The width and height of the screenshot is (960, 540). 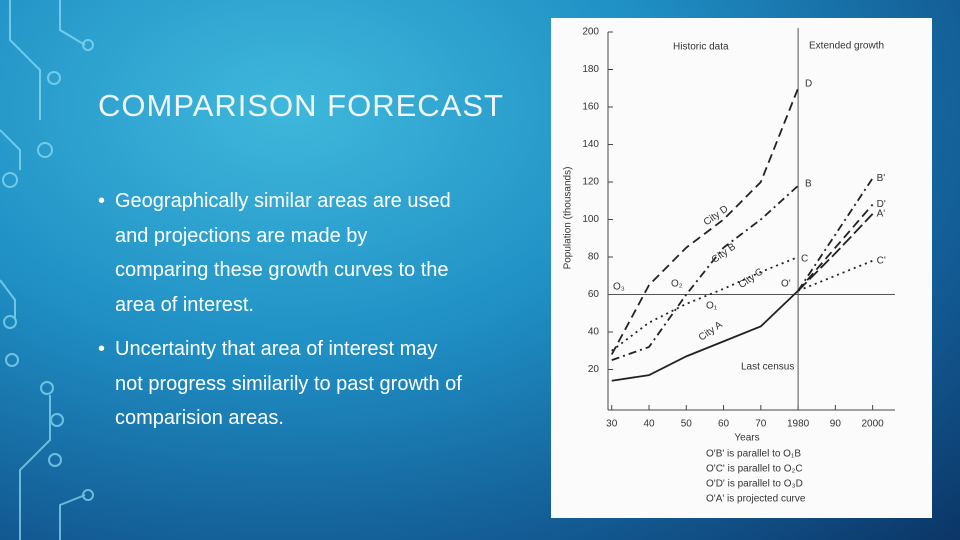 I want to click on series-label: B', so click(x=881, y=178).